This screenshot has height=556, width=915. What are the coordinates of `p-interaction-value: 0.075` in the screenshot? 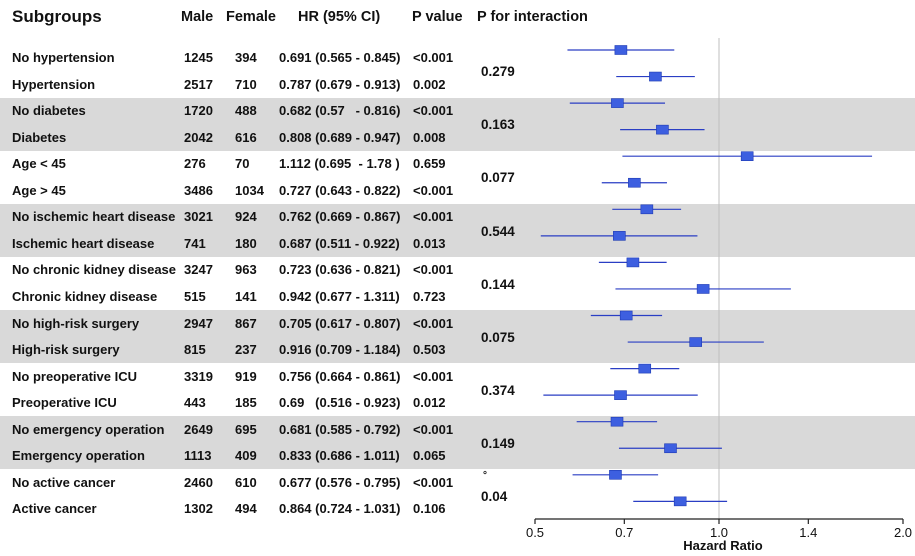 It's located at (498, 337).